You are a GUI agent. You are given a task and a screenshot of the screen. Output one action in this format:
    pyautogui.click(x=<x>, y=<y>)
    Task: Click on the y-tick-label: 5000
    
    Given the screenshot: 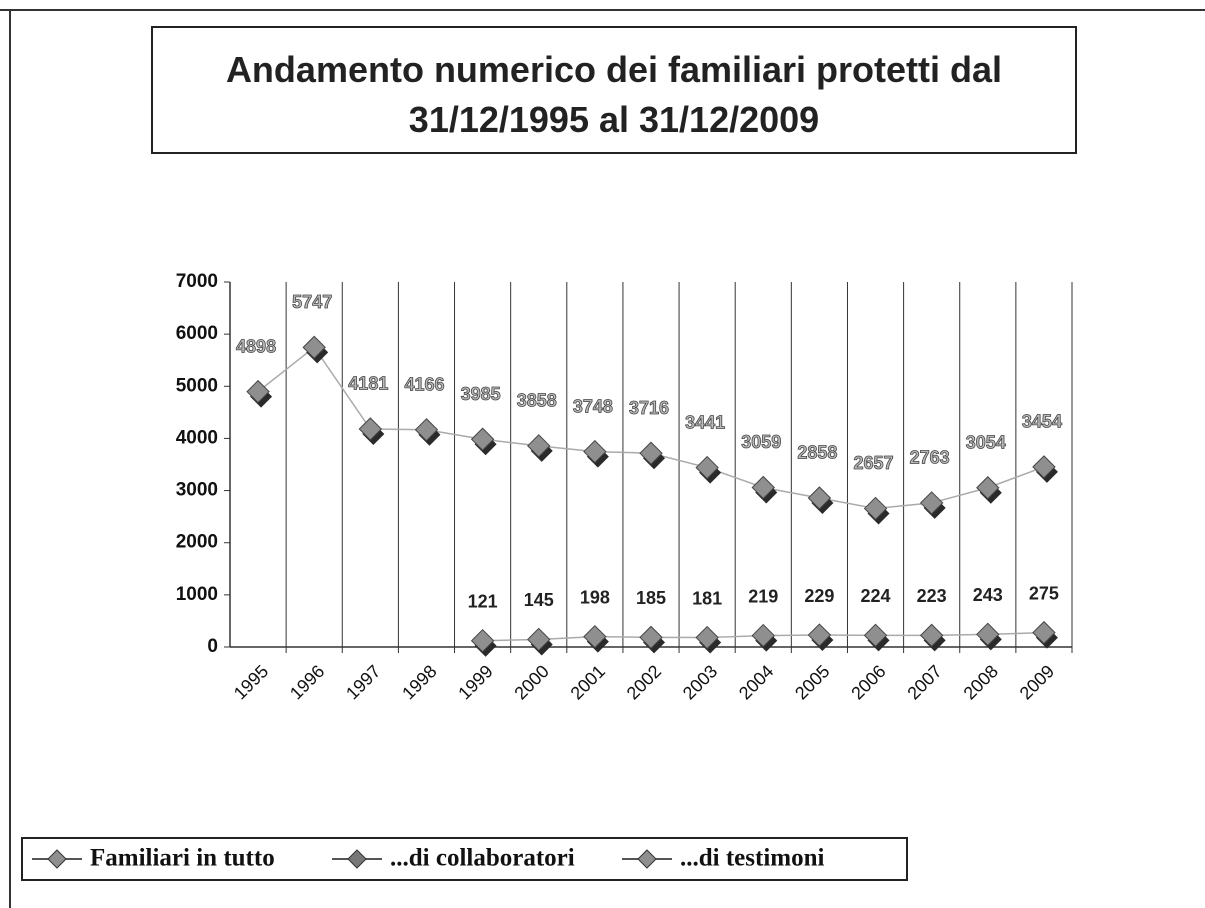 What is the action you would take?
    pyautogui.click(x=197, y=385)
    